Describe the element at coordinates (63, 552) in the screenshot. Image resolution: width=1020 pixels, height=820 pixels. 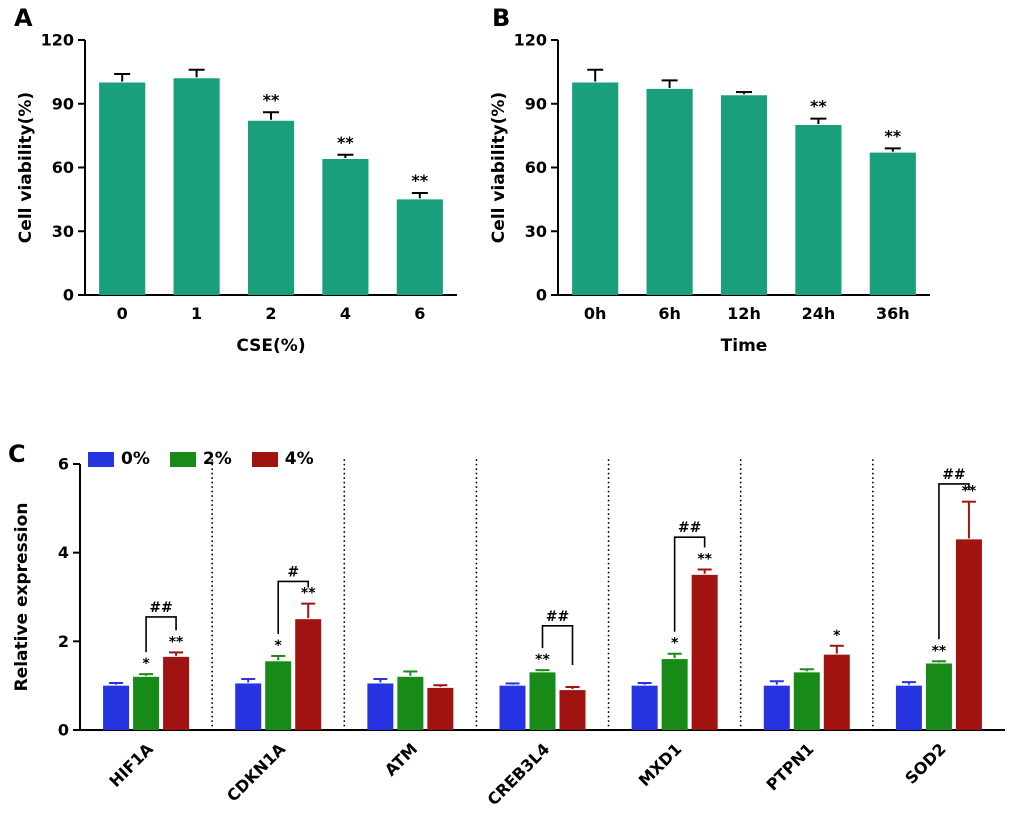
I see `y-tick-label: 4` at that location.